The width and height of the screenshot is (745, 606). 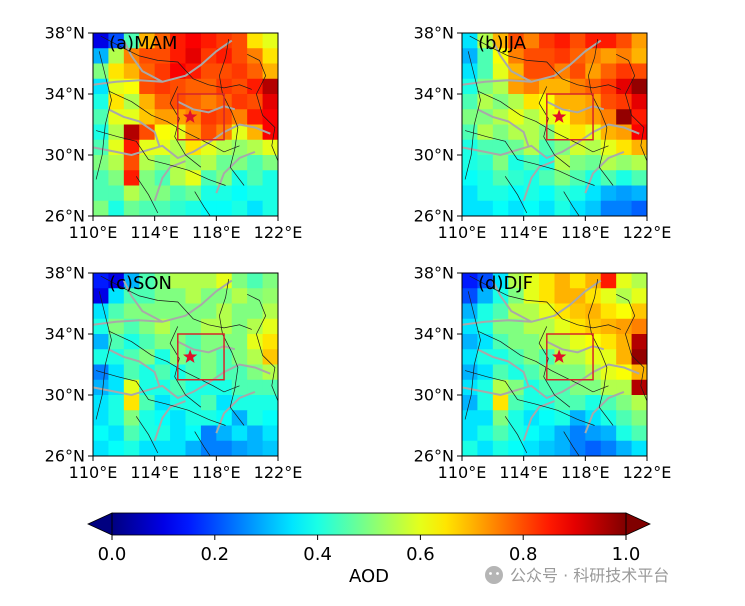 What do you see at coordinates (626, 554) in the screenshot?
I see `colorbar-tick-label: 1.0` at bounding box center [626, 554].